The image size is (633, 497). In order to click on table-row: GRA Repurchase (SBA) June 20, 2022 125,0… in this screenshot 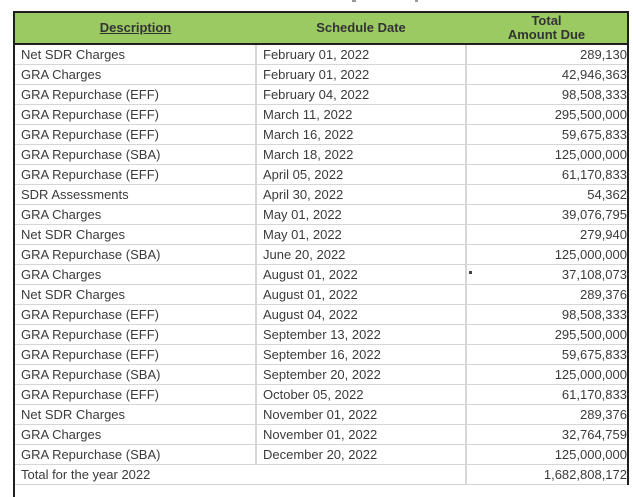, I will do `click(321, 254)`.